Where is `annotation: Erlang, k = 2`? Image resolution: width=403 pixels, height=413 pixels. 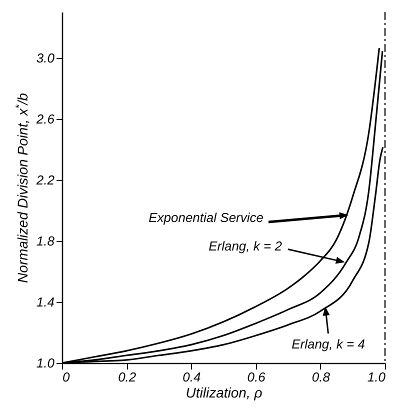 annotation: Erlang, k = 2 is located at coordinates (245, 246).